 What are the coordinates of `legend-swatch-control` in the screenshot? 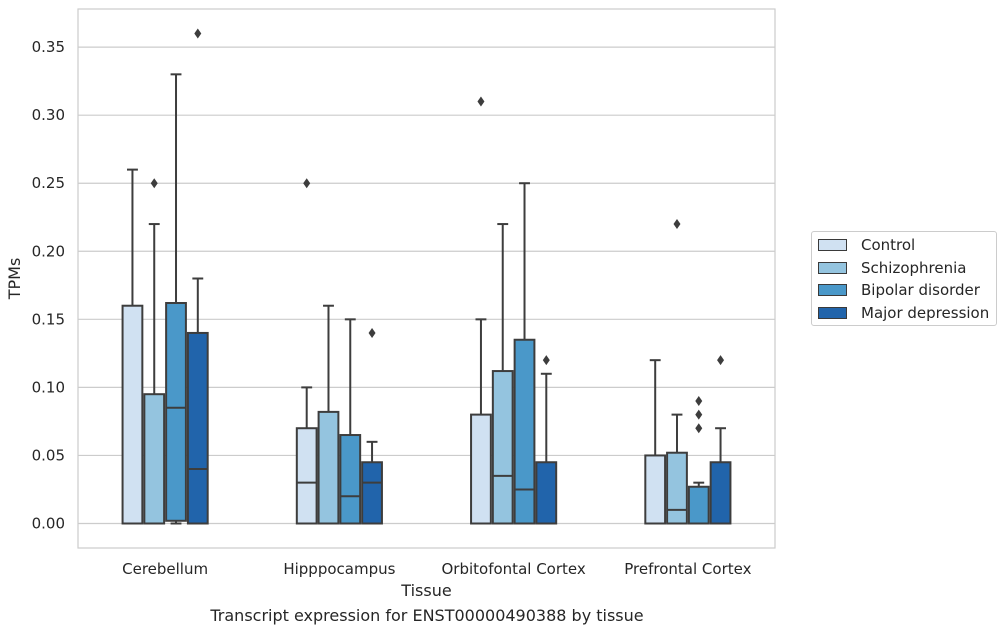 It's located at (832, 245).